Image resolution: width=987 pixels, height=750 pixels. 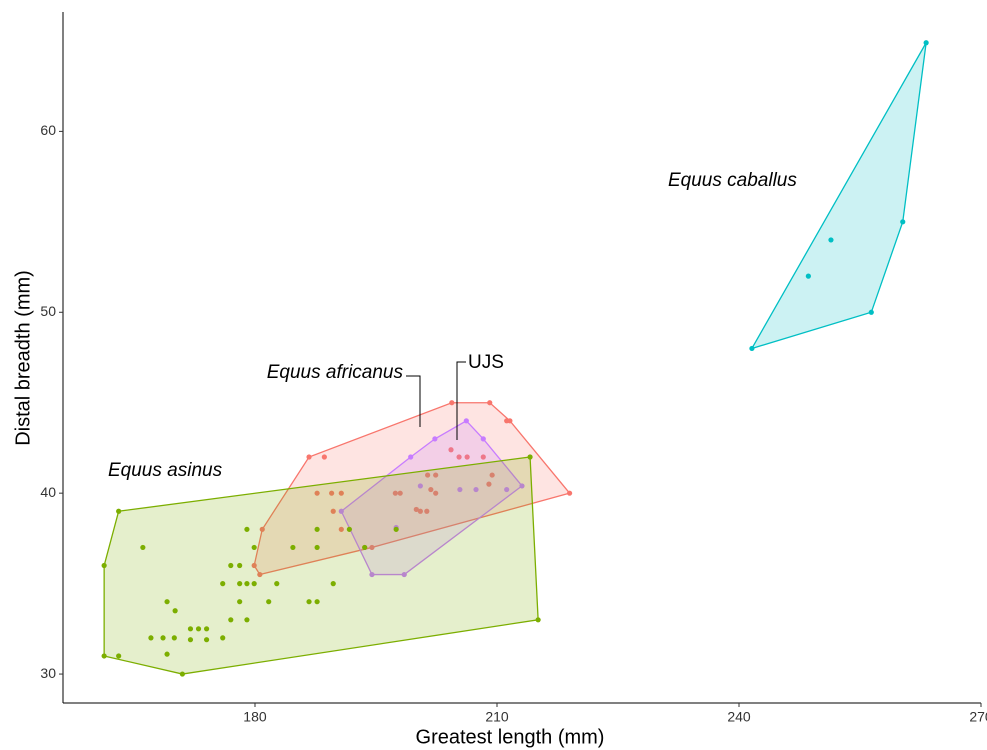 What do you see at coordinates (510, 737) in the screenshot?
I see `x-axis-title: Greatest length (mm)` at bounding box center [510, 737].